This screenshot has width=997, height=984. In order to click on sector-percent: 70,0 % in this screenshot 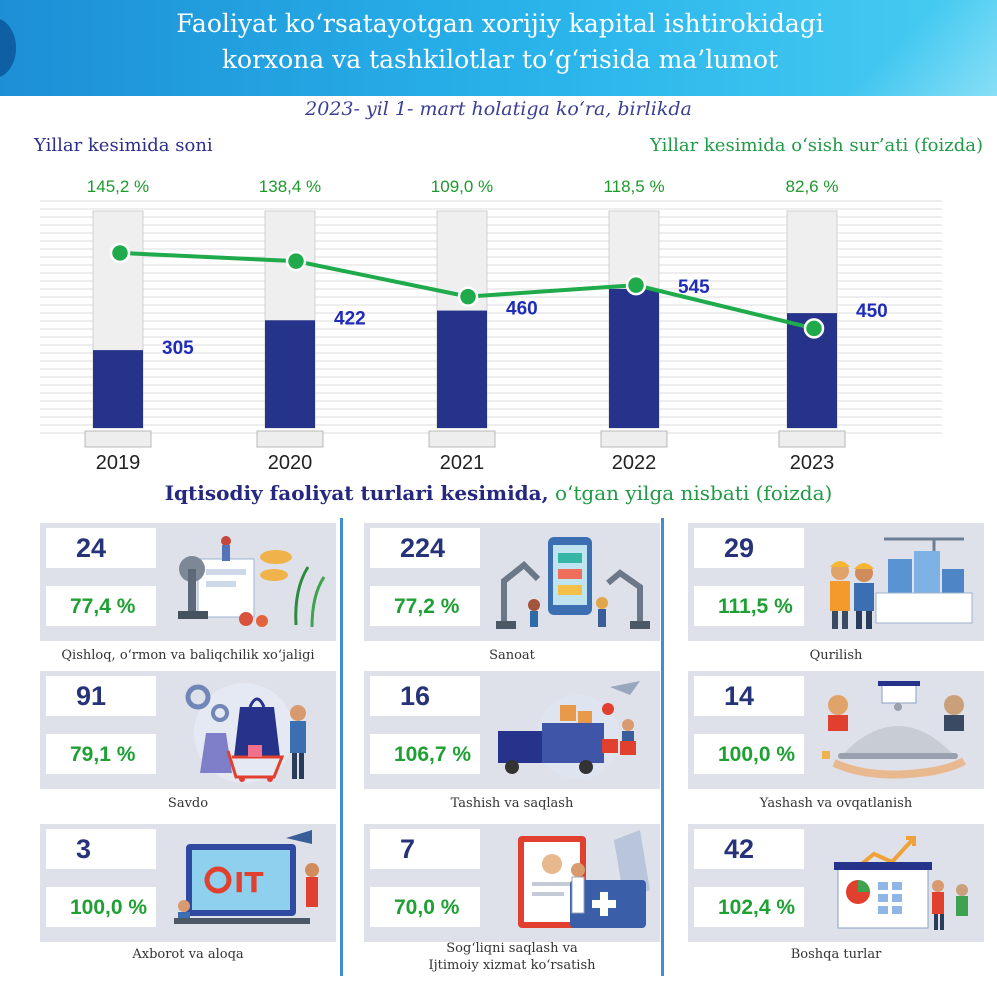, I will do `click(425, 907)`.